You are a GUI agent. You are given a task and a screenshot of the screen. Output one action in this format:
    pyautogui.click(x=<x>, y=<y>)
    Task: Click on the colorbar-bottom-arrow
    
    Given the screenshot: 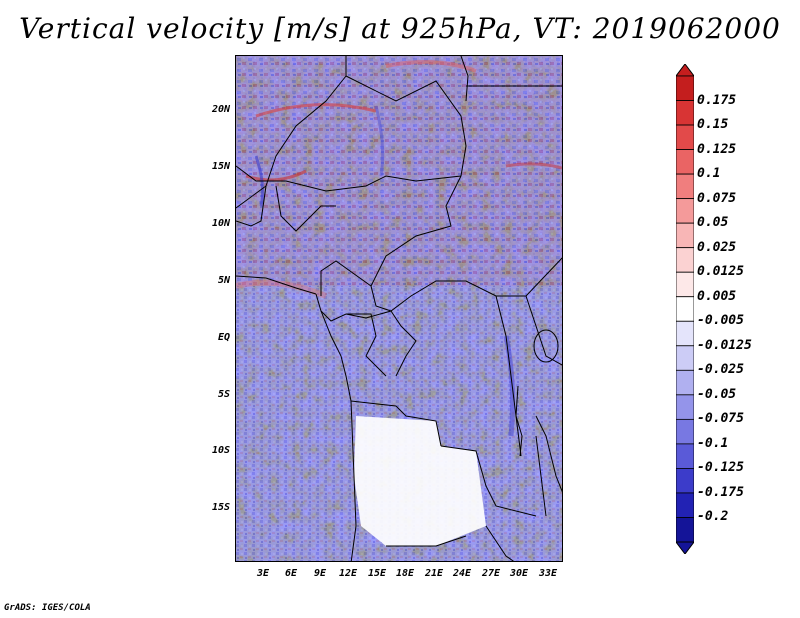 What is the action you would take?
    pyautogui.click(x=685, y=547)
    